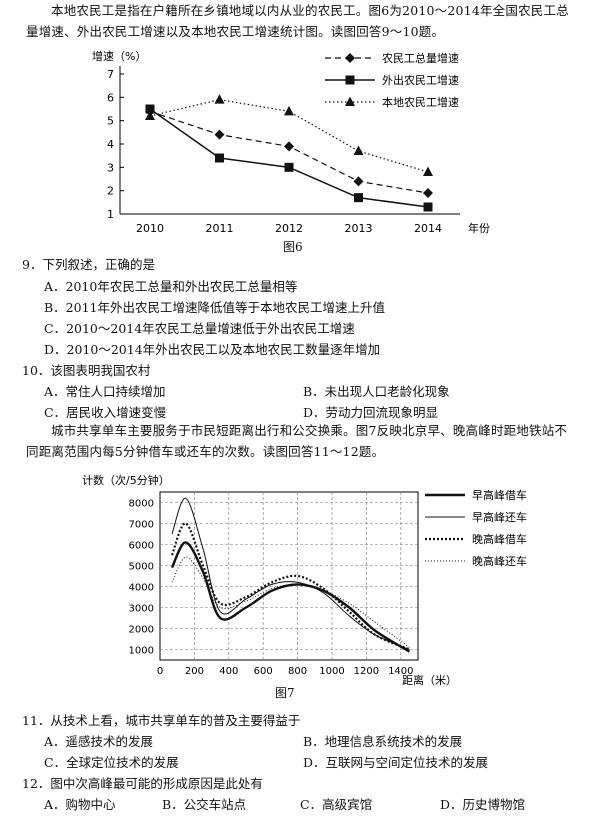  Describe the element at coordinates (263, 671) in the screenshot. I see `x-tick-label: 600` at that location.